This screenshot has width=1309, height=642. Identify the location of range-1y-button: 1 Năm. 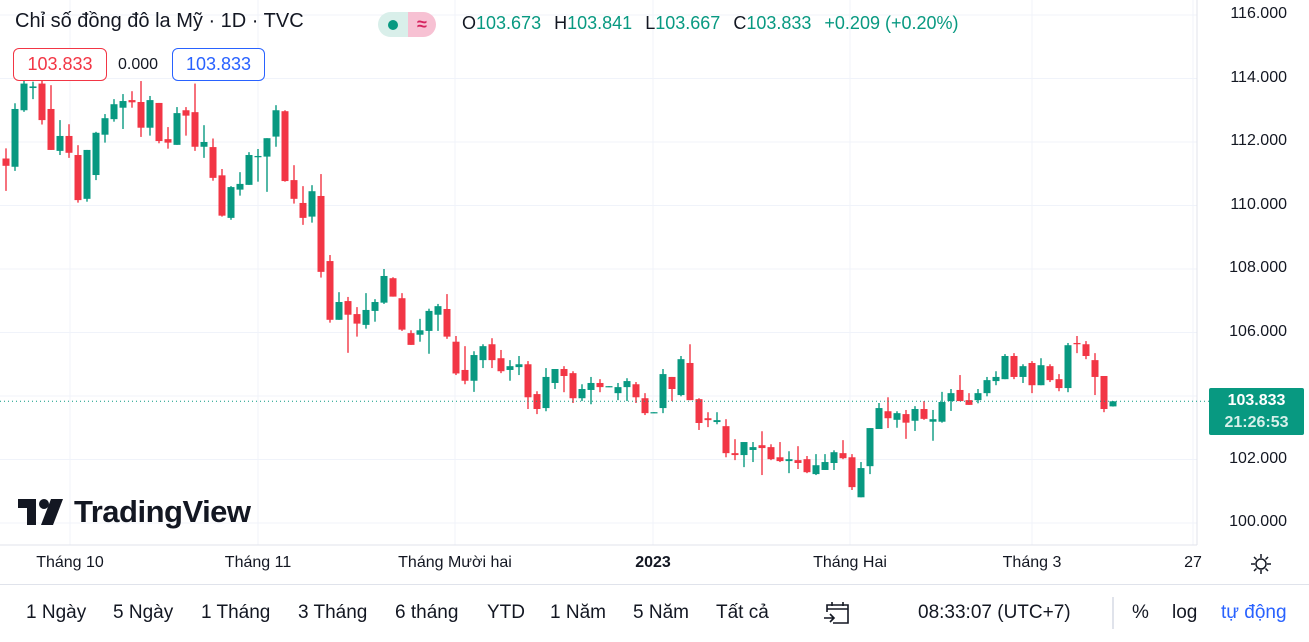
(578, 612).